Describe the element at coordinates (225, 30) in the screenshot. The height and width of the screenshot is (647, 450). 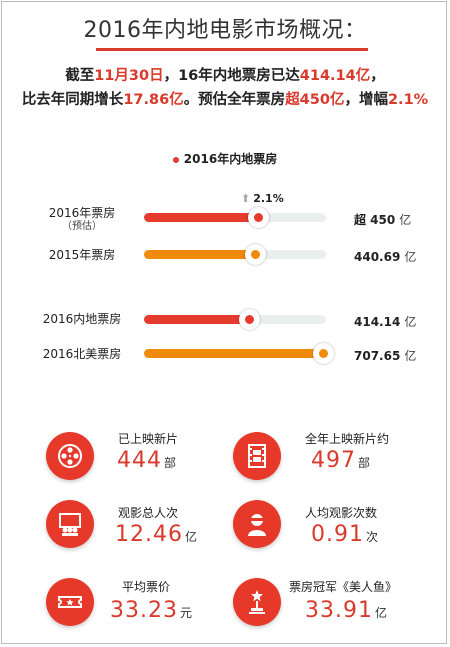
I see `page-title: 2016年内地电影市场概况：` at that location.